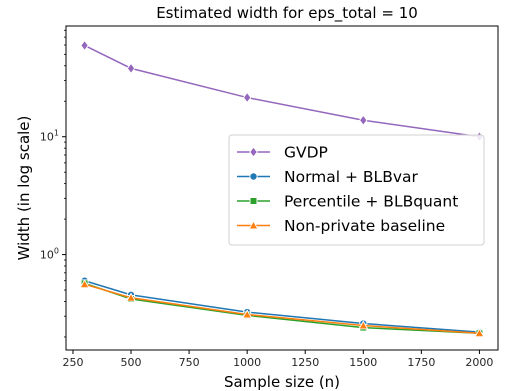 This screenshot has height=391, width=505. I want to click on series-normal-blbvar, so click(282, 306).